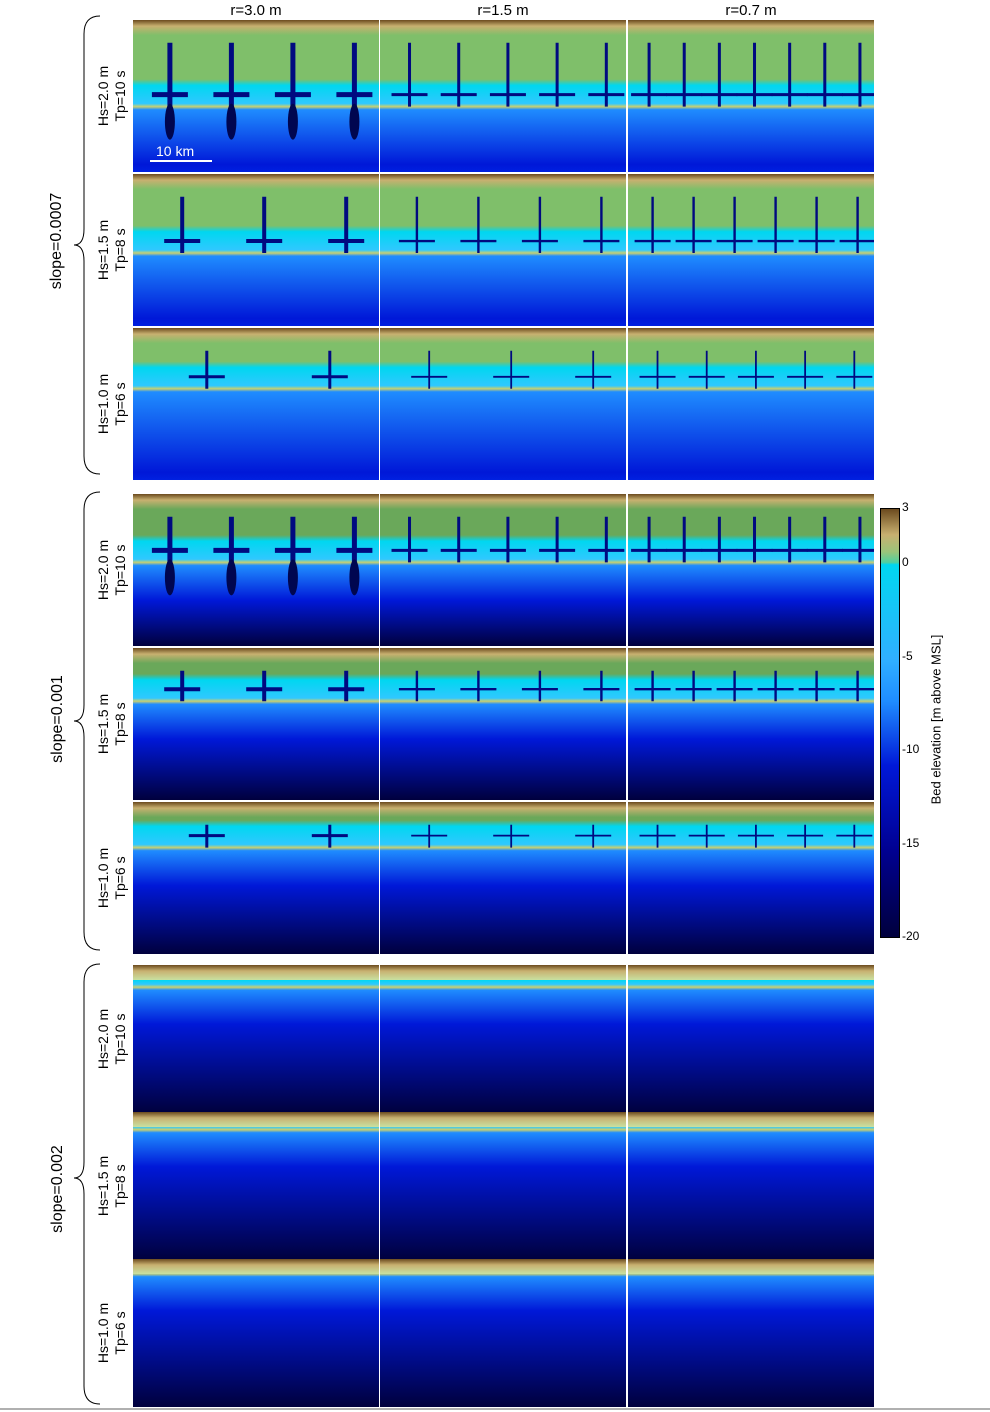  Describe the element at coordinates (120, 250) in the screenshot. I see `row-label-tp: Tp=8 s` at that location.